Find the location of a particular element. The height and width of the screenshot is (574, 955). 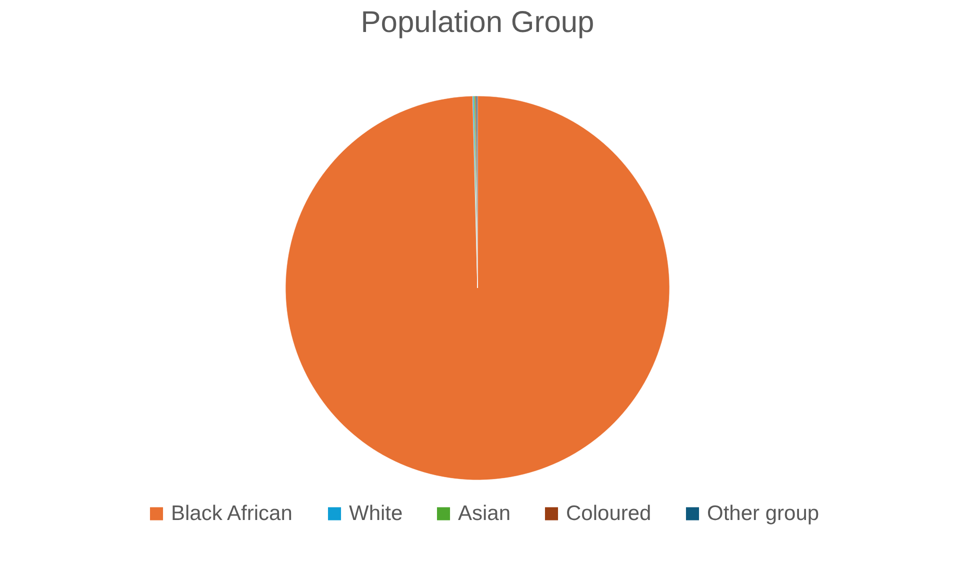

legend-label: Black African is located at coordinates (231, 513).